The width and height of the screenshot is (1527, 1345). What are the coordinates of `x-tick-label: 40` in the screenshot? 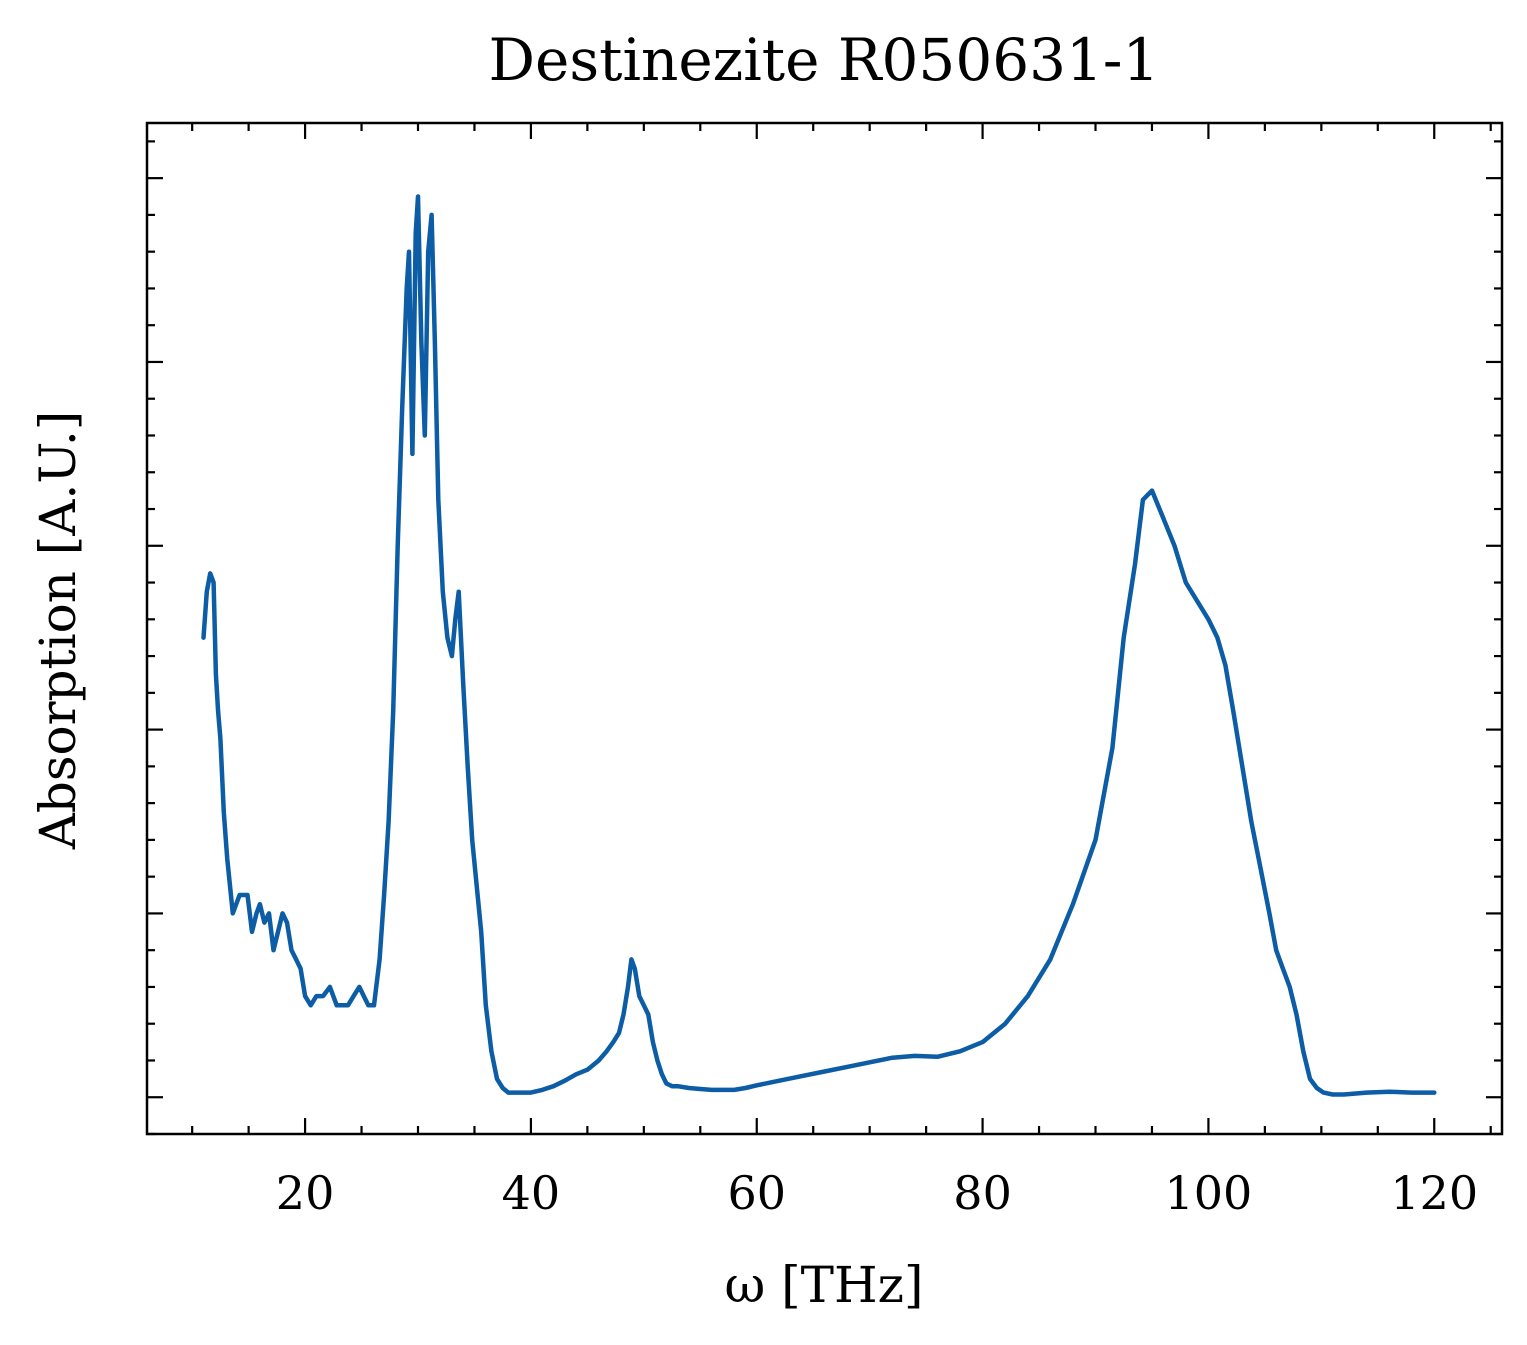 It's located at (531, 1193).